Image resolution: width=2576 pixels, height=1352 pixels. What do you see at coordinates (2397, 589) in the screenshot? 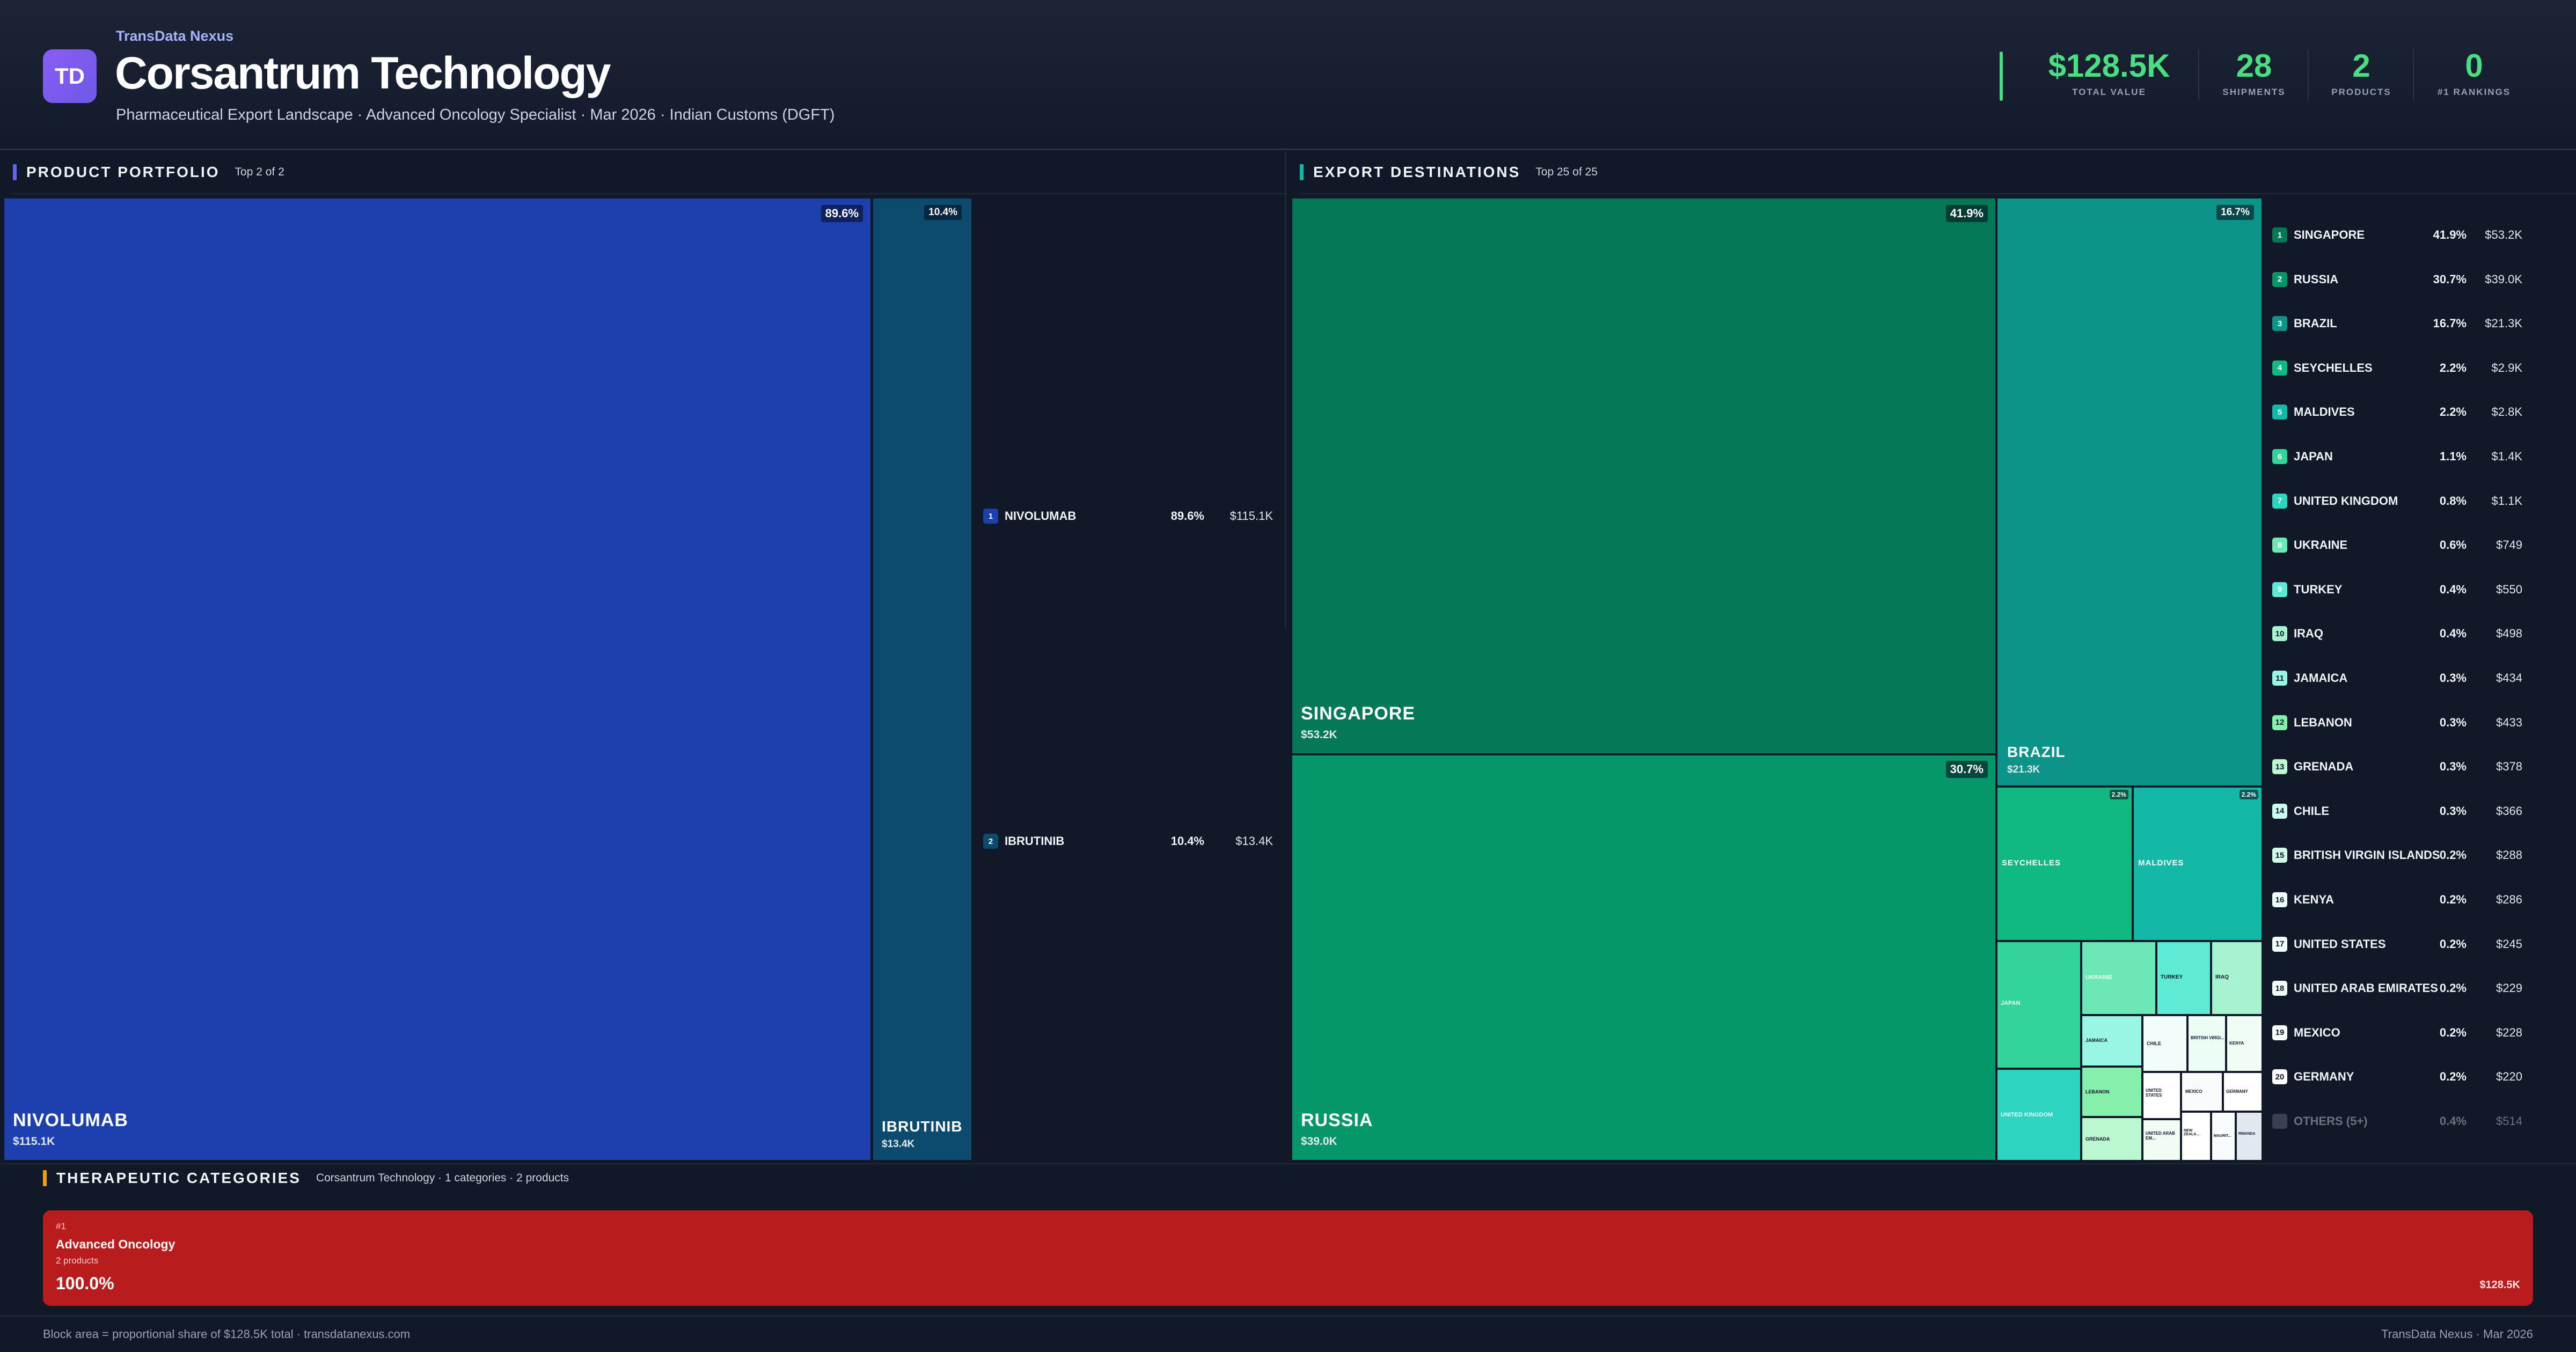
I see `destination-list-item: 9 TURKEY 0.4% $550` at bounding box center [2397, 589].